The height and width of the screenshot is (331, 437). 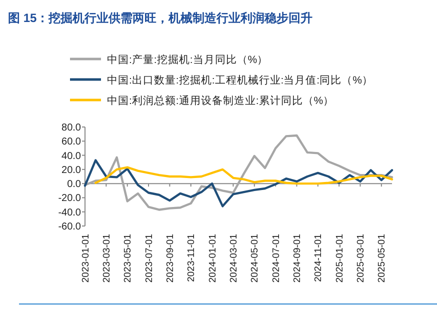 What do you see at coordinates (72, 142) in the screenshot?
I see `y-tick-label: 60.0` at bounding box center [72, 142].